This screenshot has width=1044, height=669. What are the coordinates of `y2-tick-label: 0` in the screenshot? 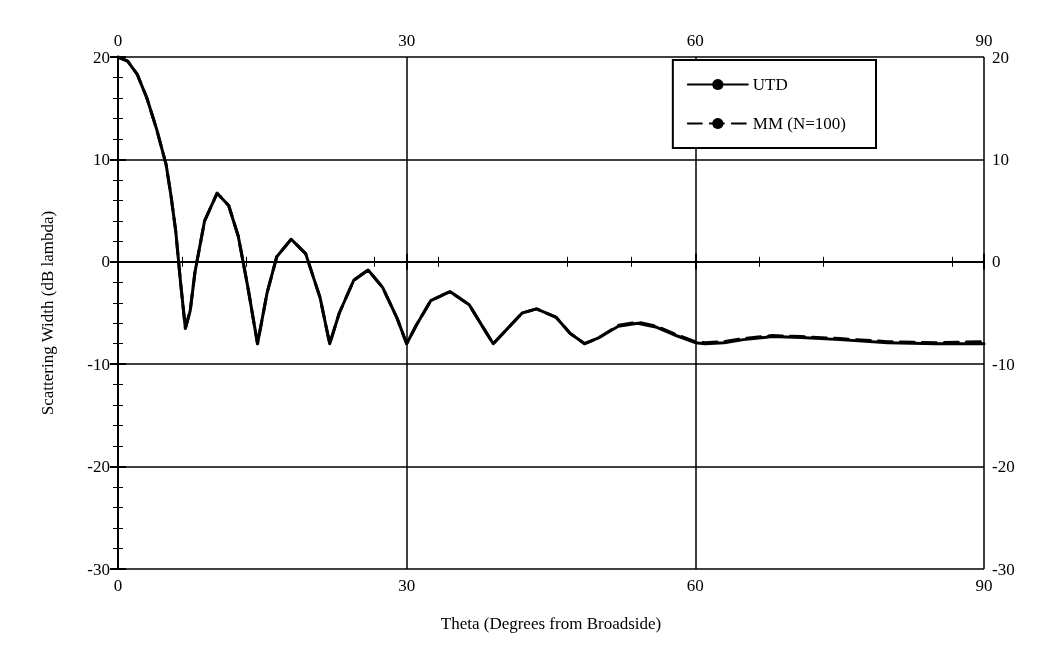 It's located at (996, 262).